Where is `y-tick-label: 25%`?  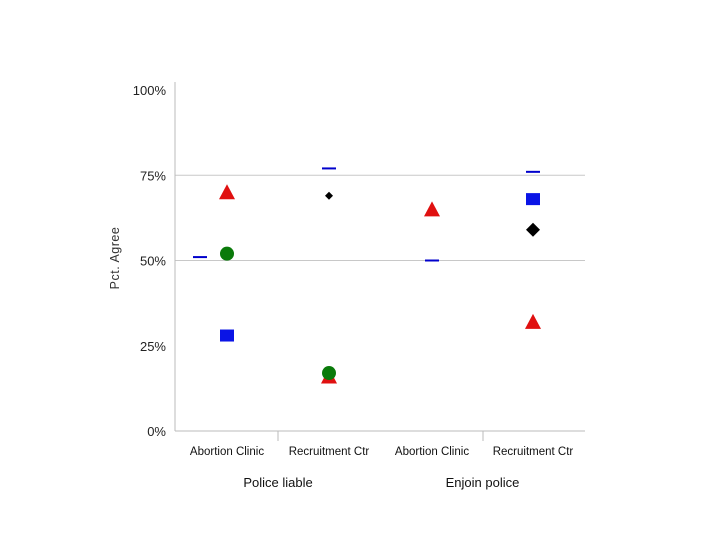 y-tick-label: 25% is located at coordinates (153, 346).